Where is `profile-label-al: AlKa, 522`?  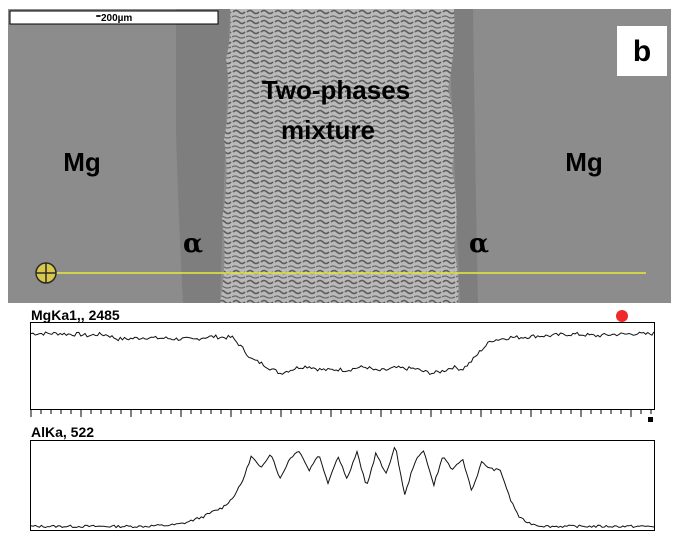
profile-label-al: AlKa, 522 is located at coordinates (63, 432).